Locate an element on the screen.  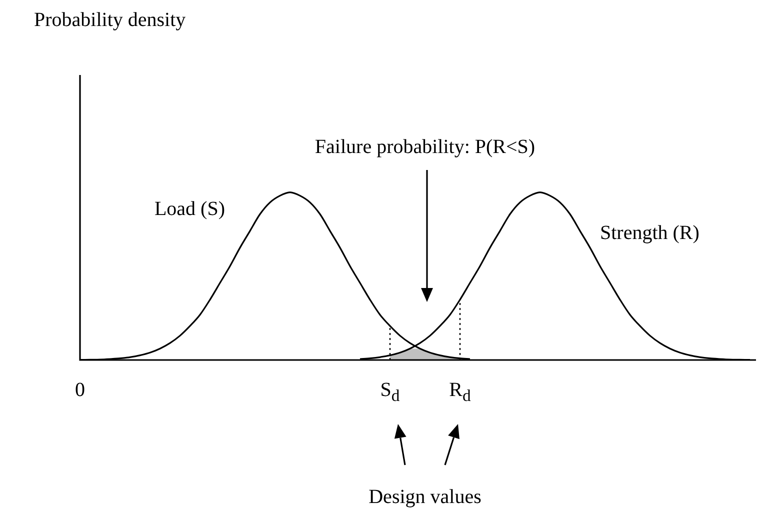
text: Design values is located at coordinates (425, 497).